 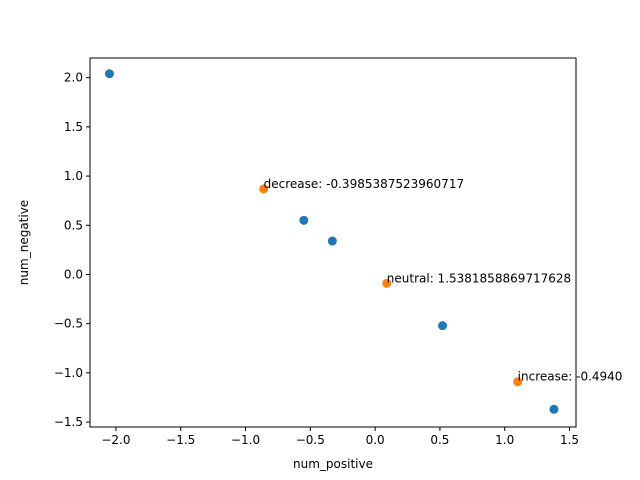 What do you see at coordinates (73, 78) in the screenshot?
I see `y-tick-label: 2.0` at bounding box center [73, 78].